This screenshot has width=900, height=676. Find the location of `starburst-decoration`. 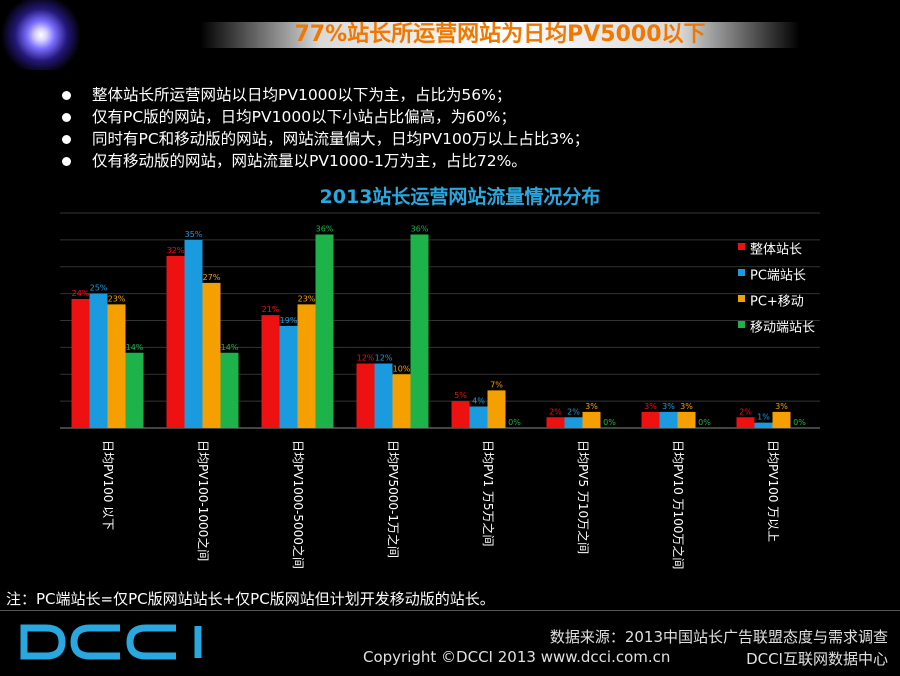

starburst-decoration is located at coordinates (41, 35).